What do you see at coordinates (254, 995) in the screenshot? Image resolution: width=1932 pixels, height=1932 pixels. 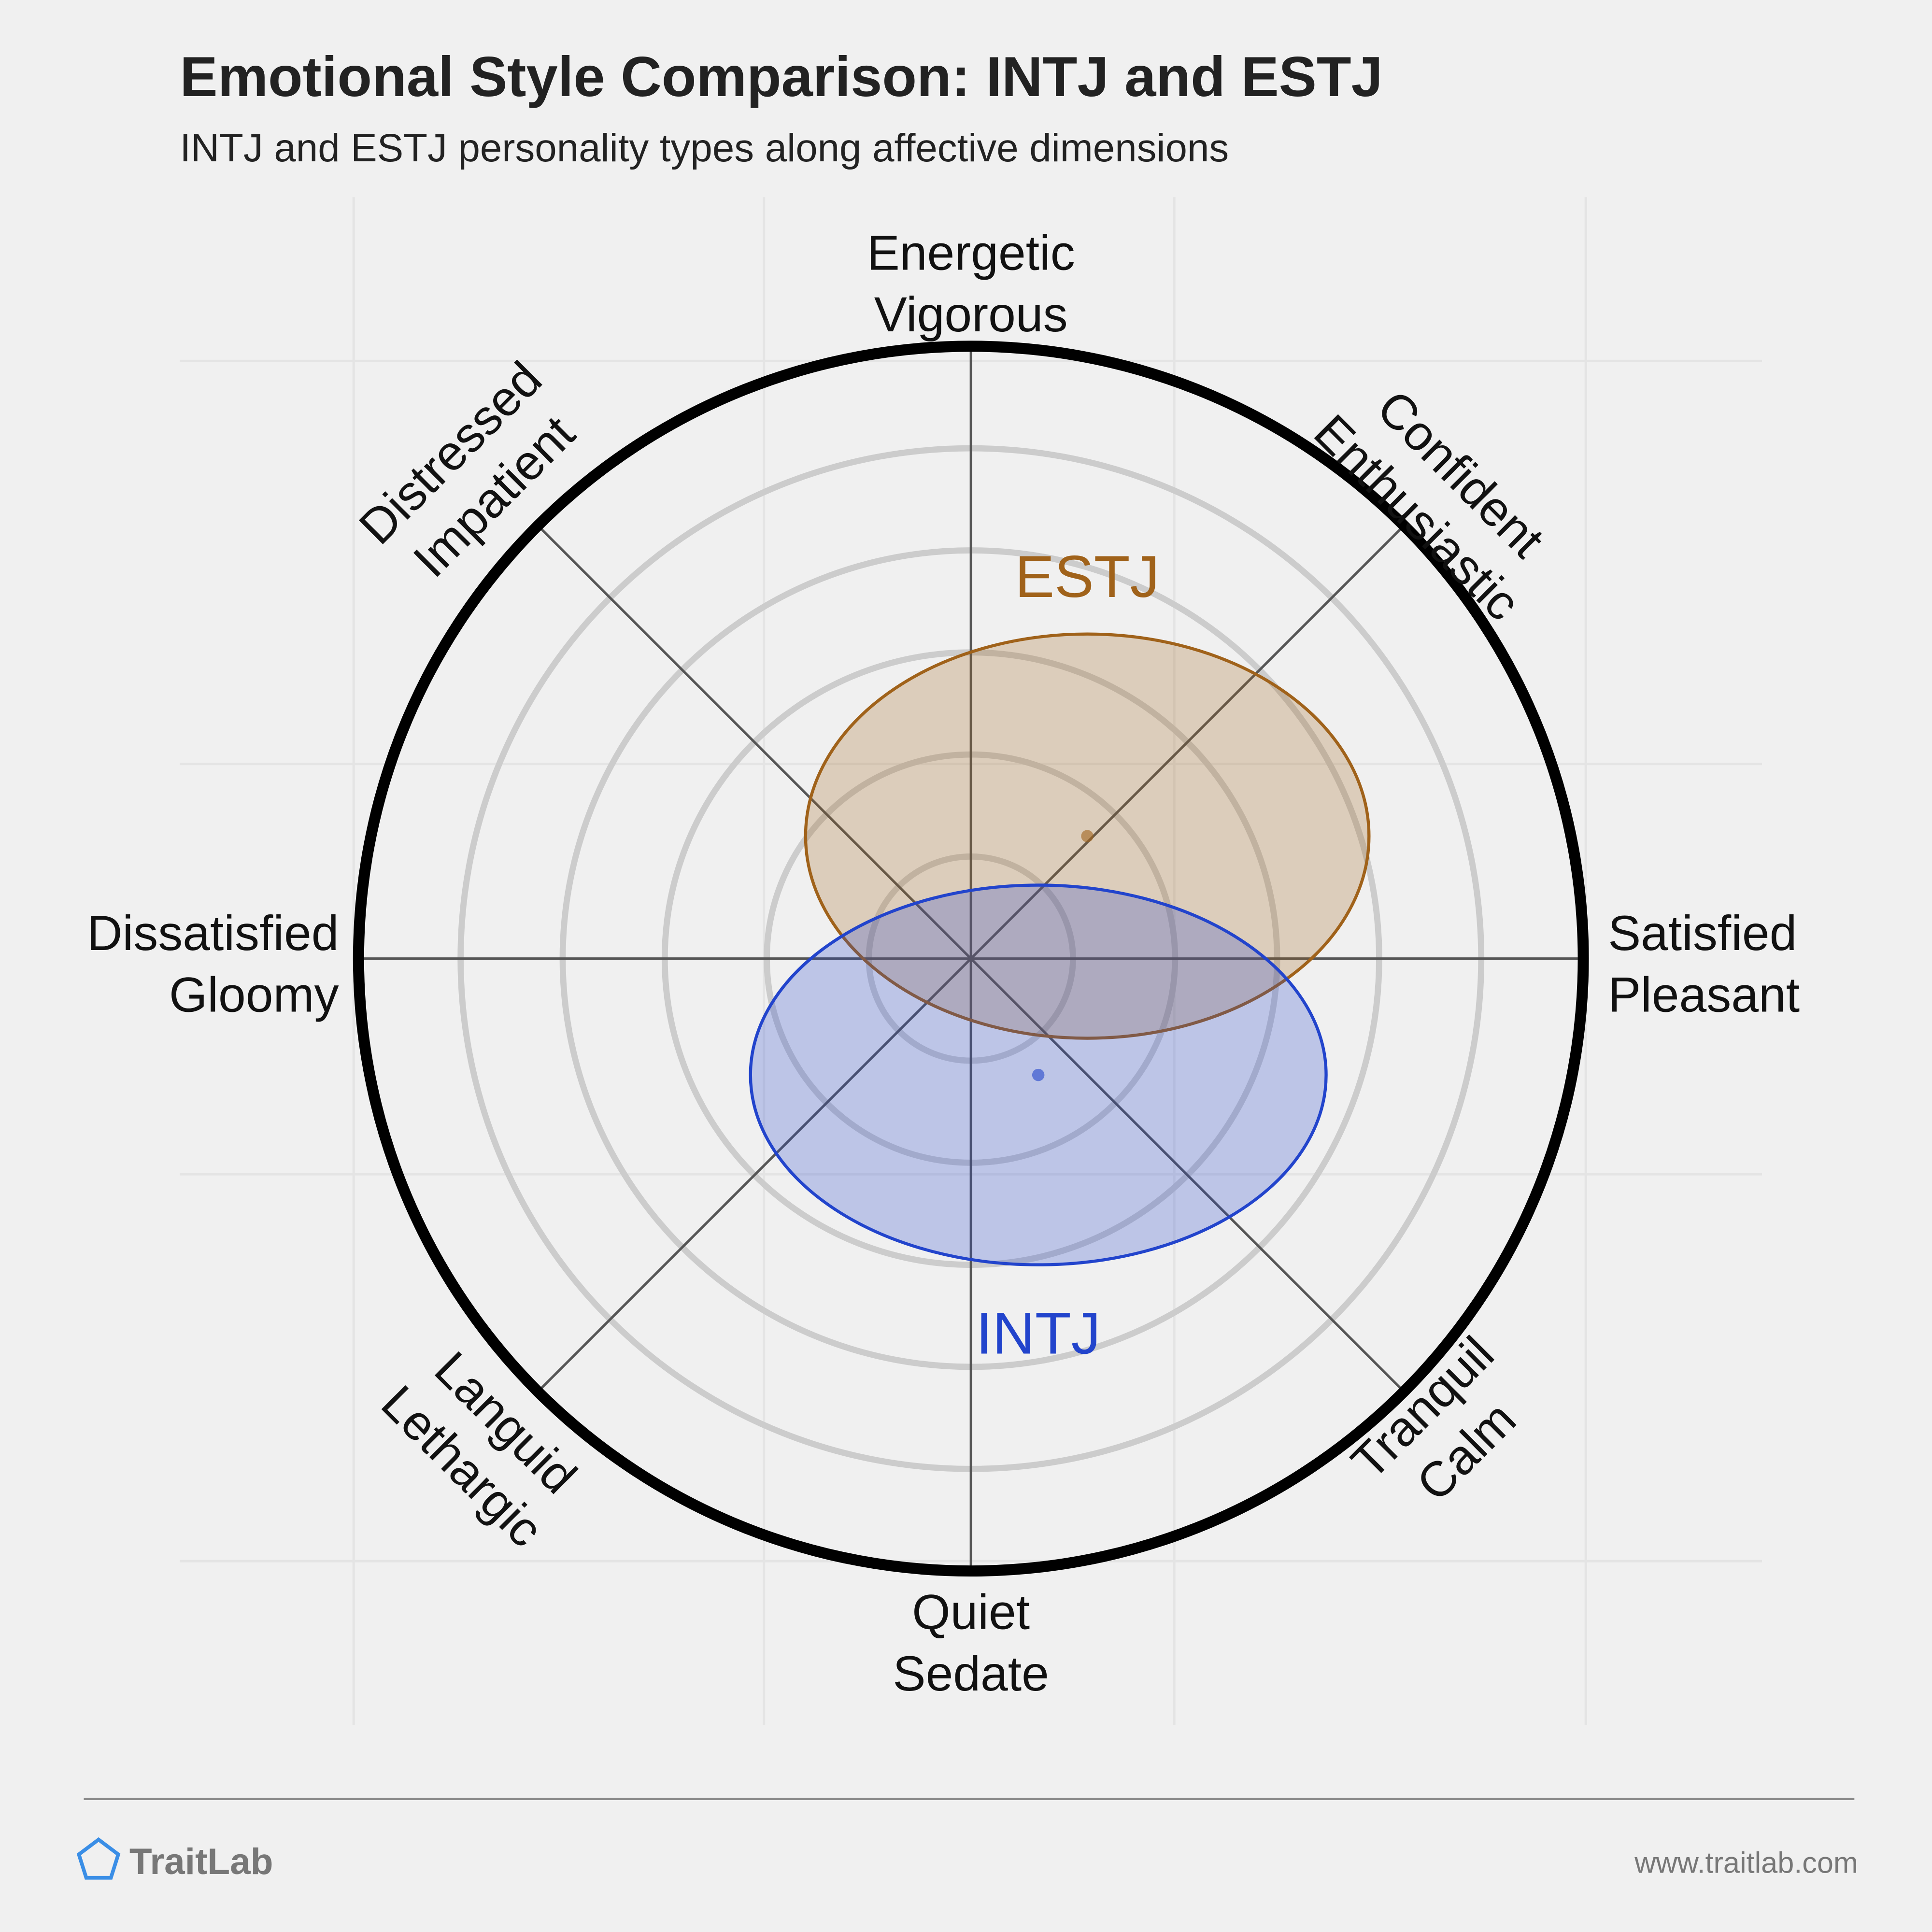 I see `axis-label-line: Gloomy` at bounding box center [254, 995].